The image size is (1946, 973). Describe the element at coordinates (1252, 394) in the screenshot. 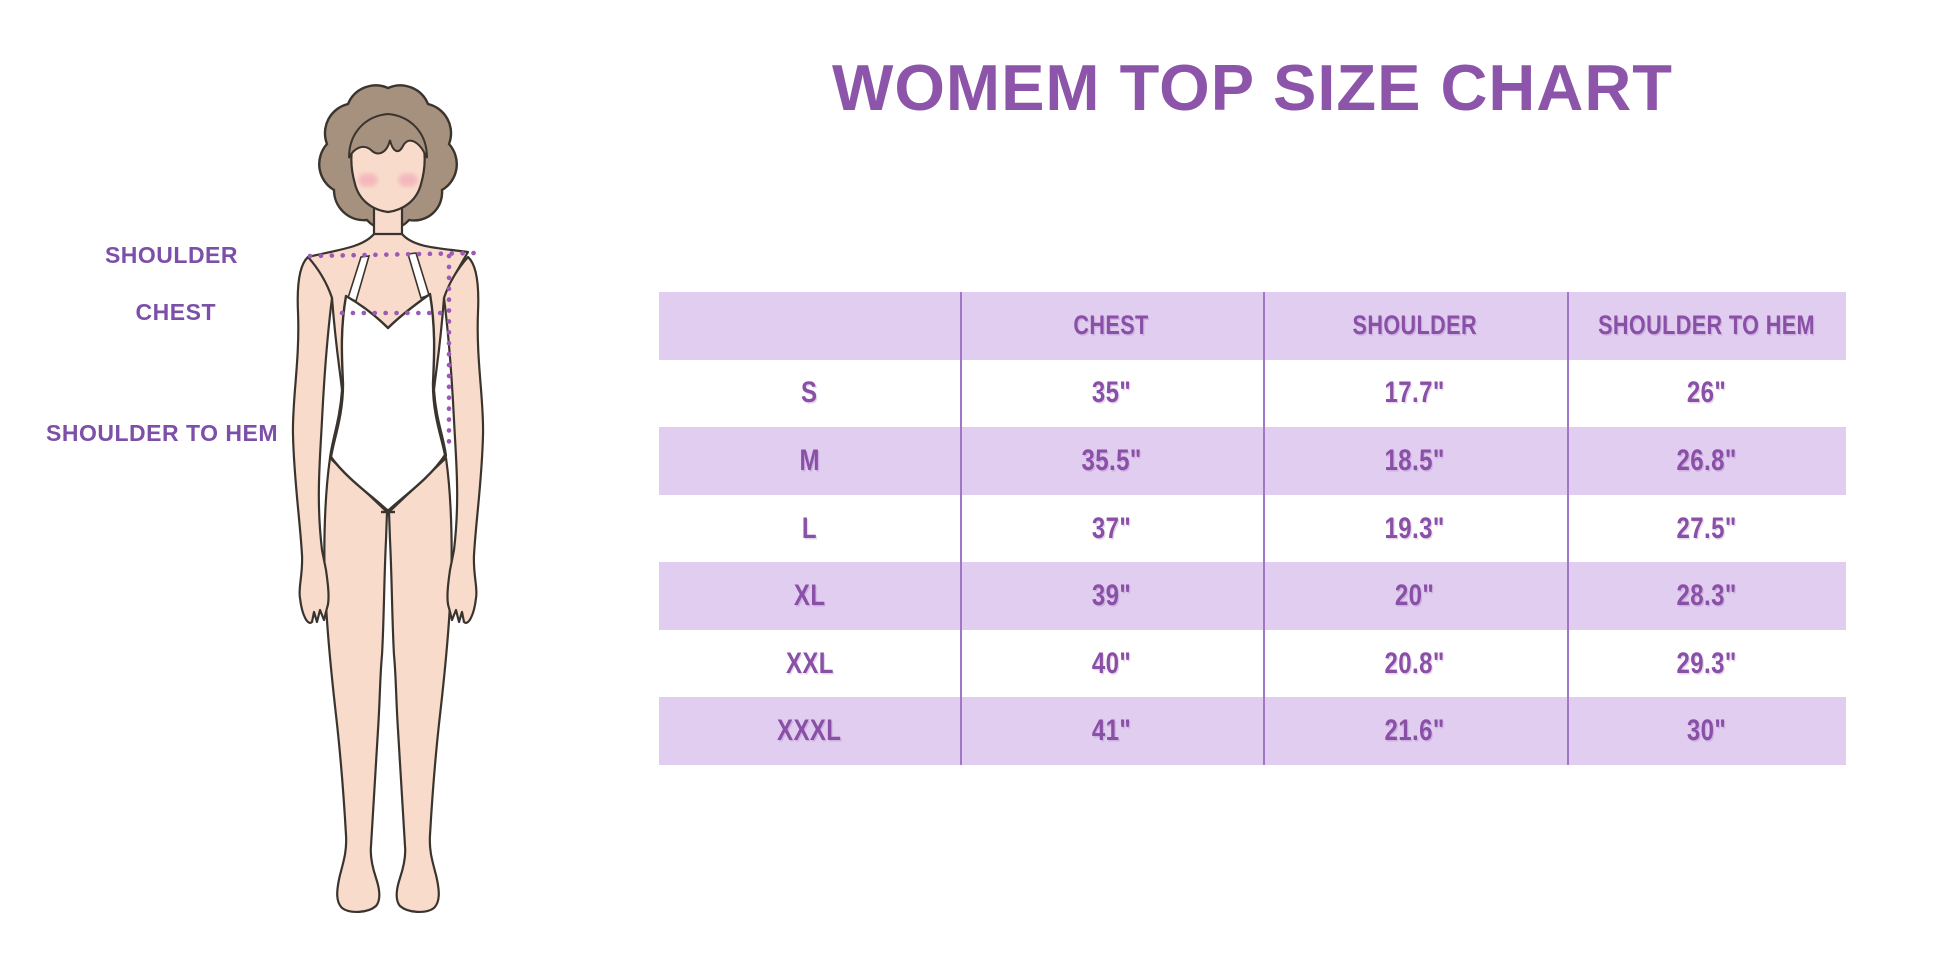

I see `table-row: S 35" 17.7" 26"` at that location.